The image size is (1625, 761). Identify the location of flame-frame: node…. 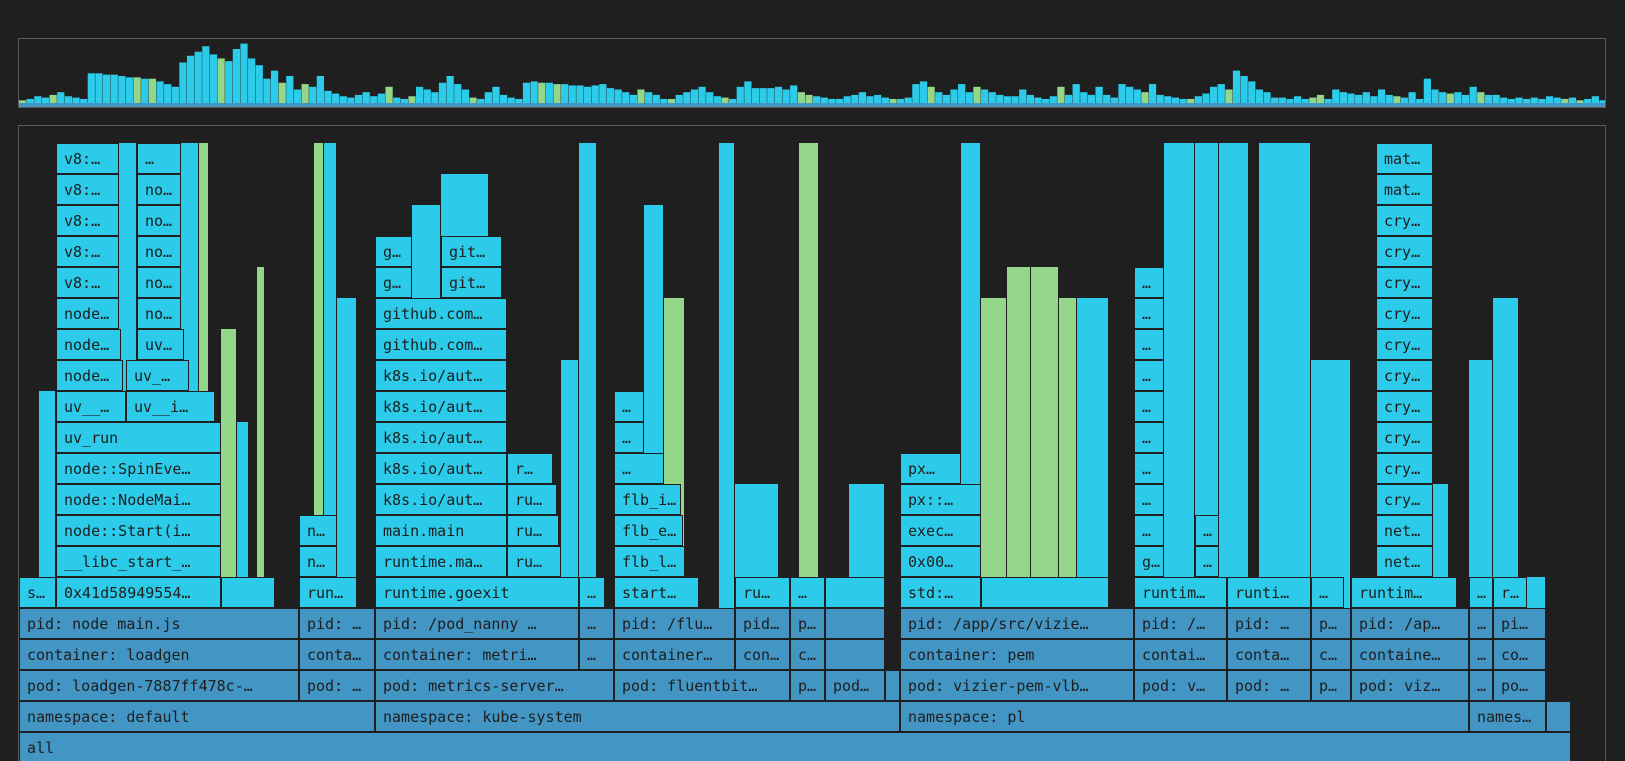
(88, 344).